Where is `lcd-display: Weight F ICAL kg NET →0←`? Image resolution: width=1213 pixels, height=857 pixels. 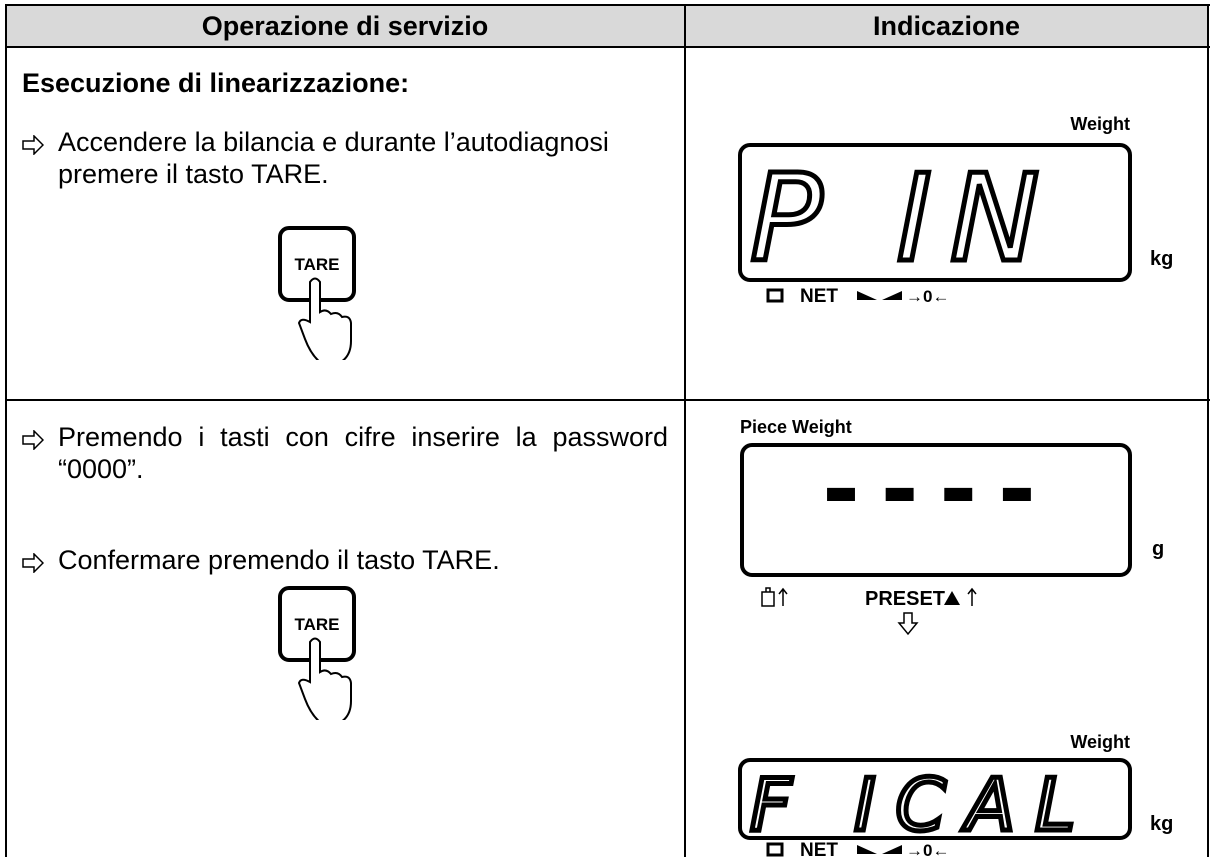
lcd-display: Weight F ICAL kg NET →0← is located at coordinates (955, 794).